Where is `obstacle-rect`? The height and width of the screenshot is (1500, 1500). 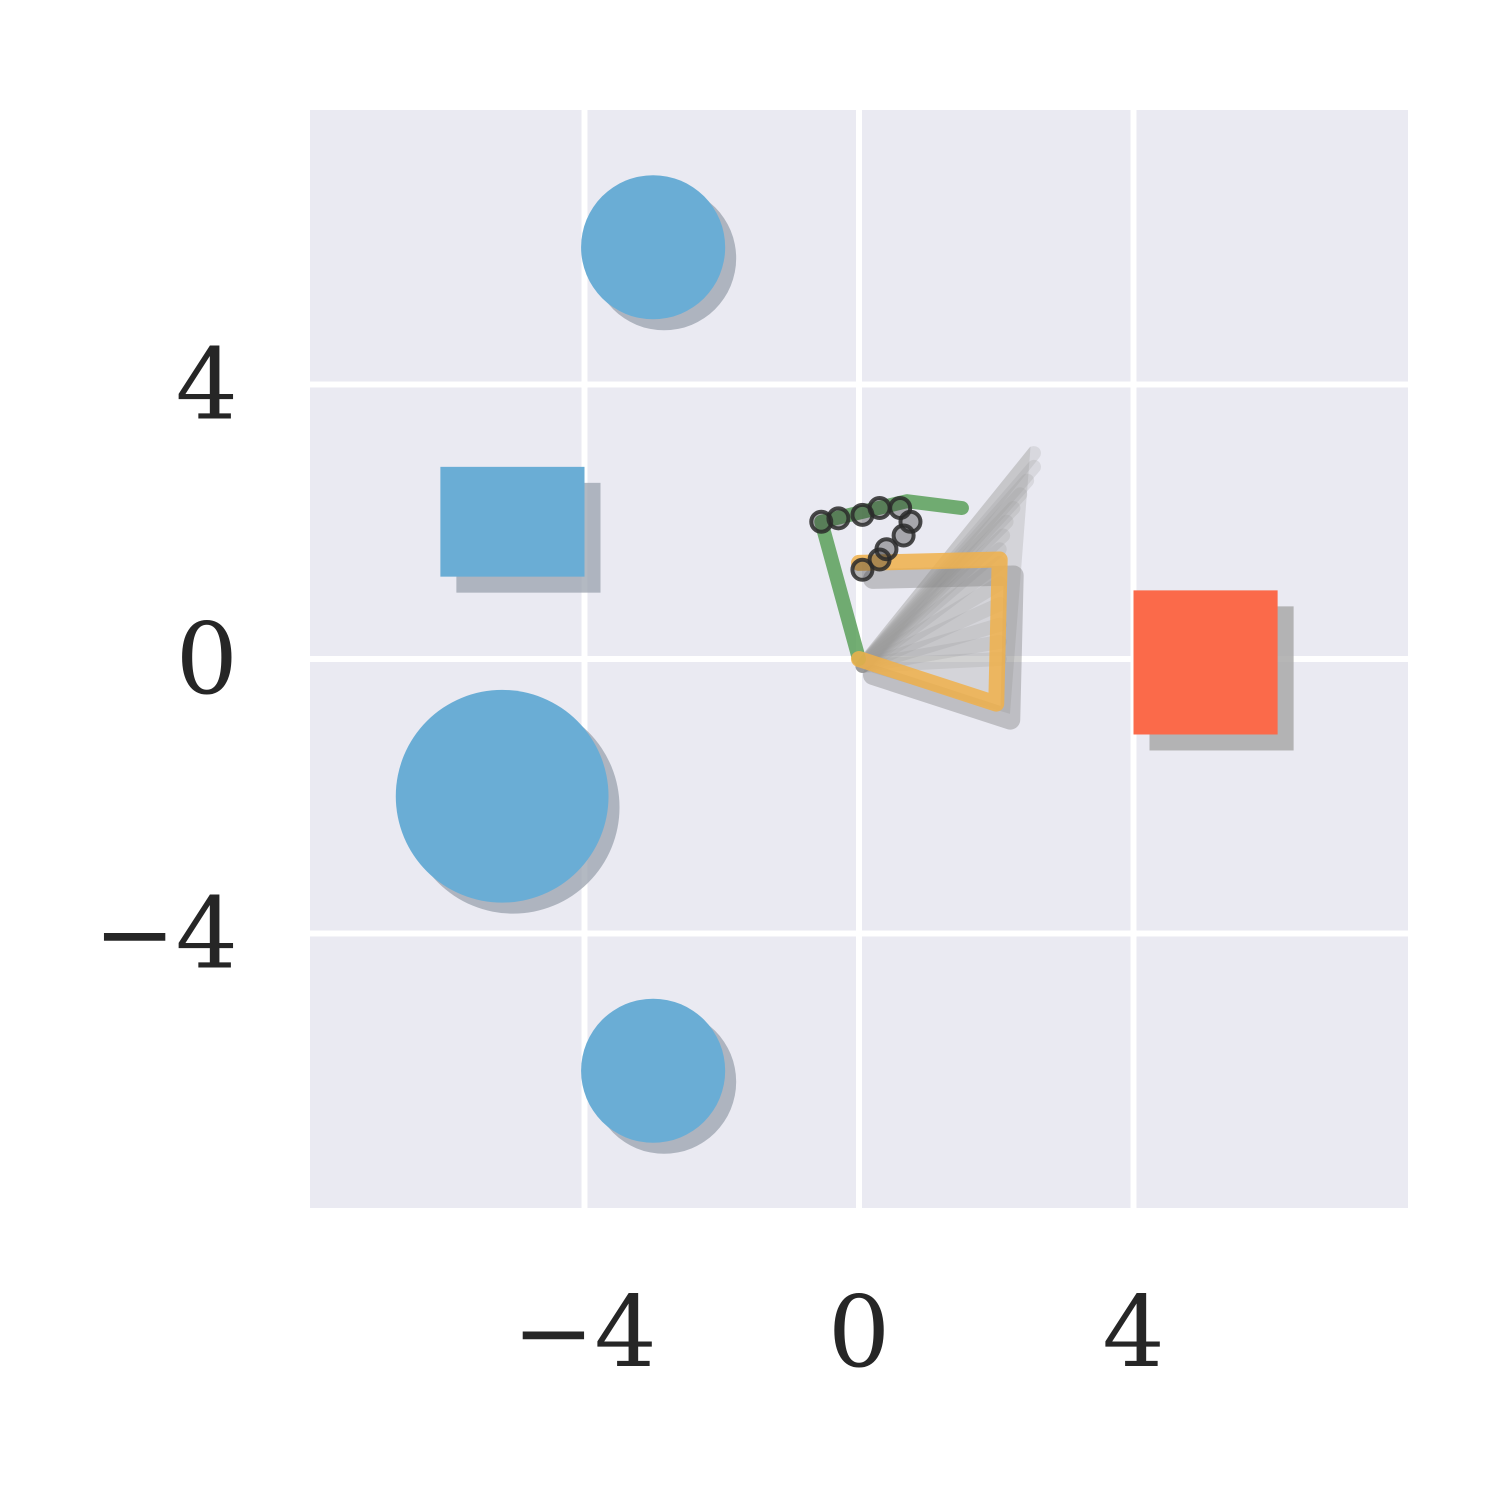 obstacle-rect is located at coordinates (512, 521).